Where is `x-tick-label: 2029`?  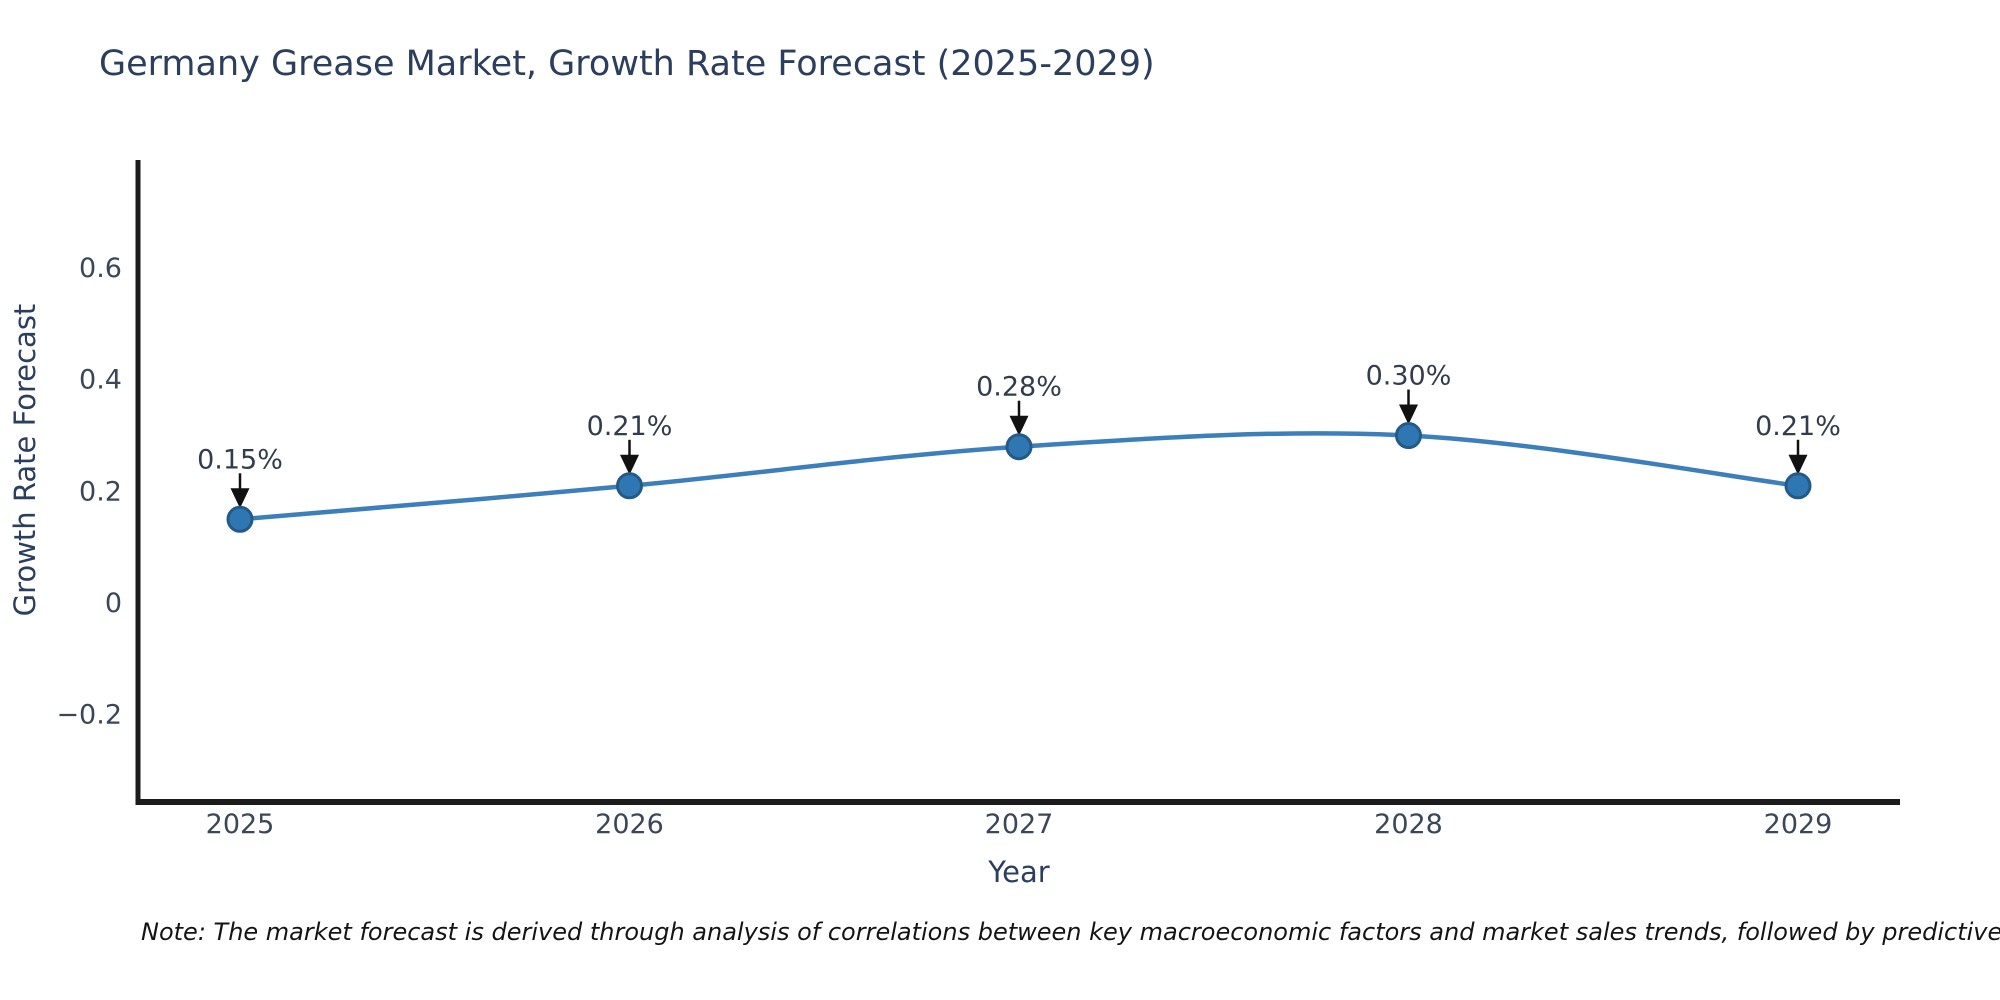 x-tick-label: 2029 is located at coordinates (1798, 824).